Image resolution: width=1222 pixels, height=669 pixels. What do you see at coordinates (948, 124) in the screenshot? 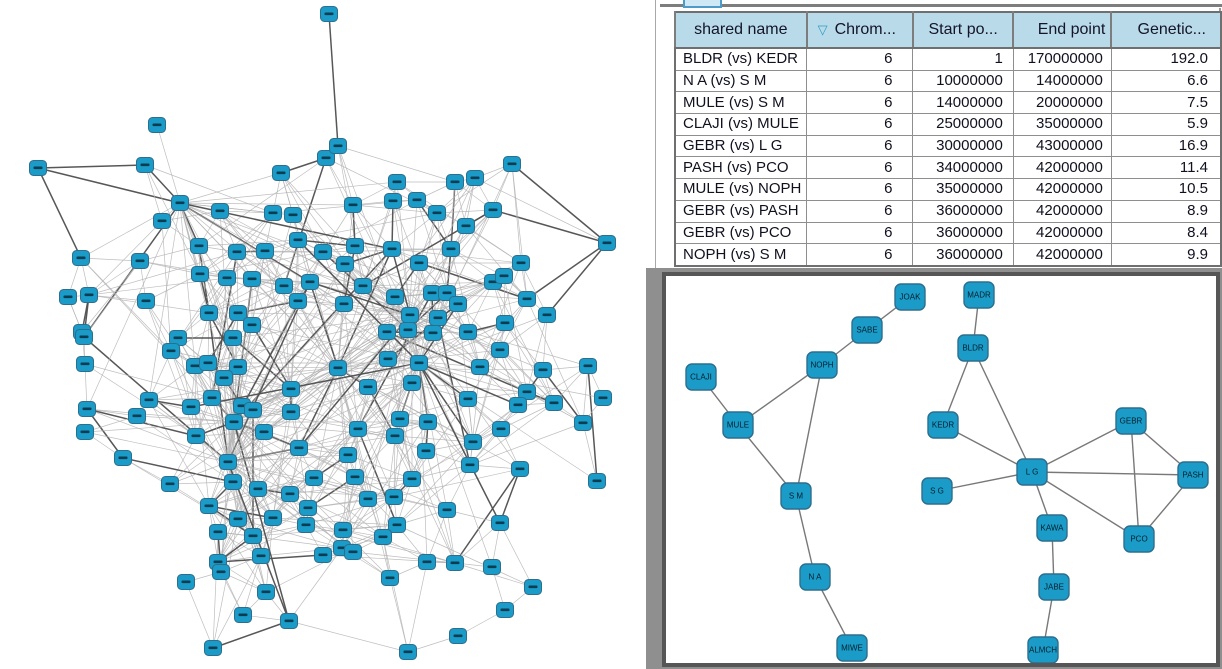
I see `table-row: CLAJI (vs) MULE 6 25000000 35000000 5.9` at bounding box center [948, 124].